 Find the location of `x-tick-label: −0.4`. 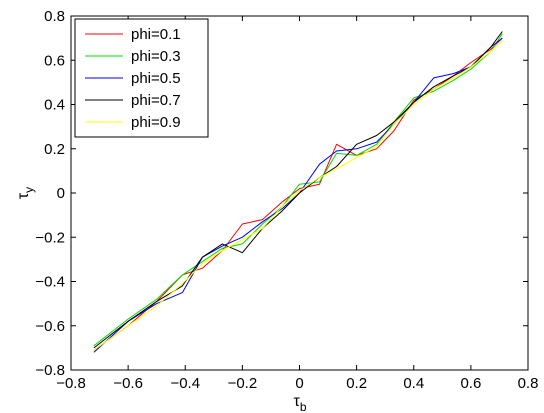

x-tick-label: −0.4 is located at coordinates (185, 383).